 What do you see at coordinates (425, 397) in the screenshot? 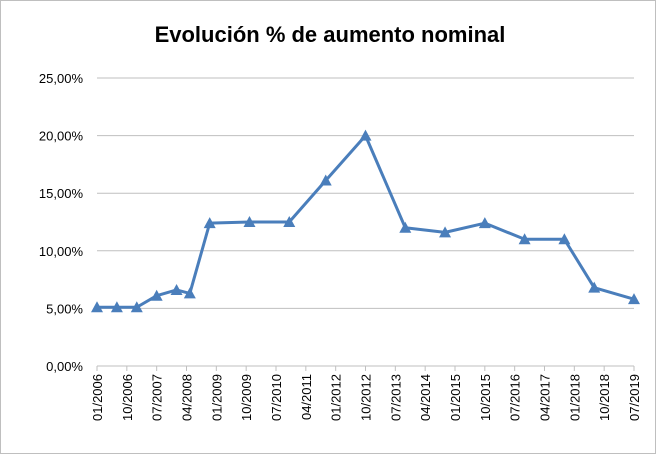
I see `x-tick-label: 04/2014` at bounding box center [425, 397].